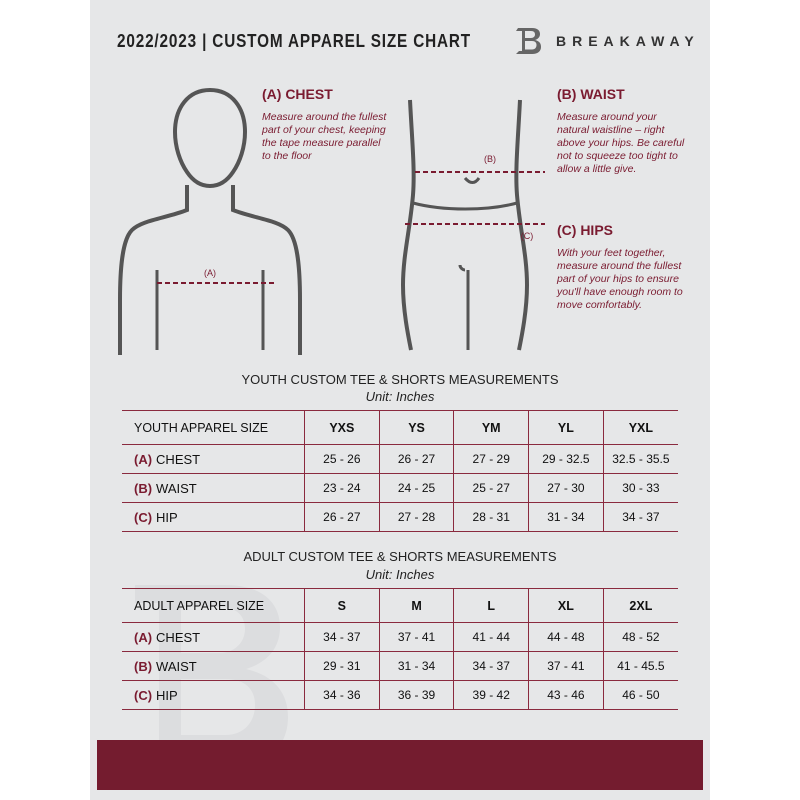  I want to click on brand-name: BREAKAWAY, so click(628, 41).